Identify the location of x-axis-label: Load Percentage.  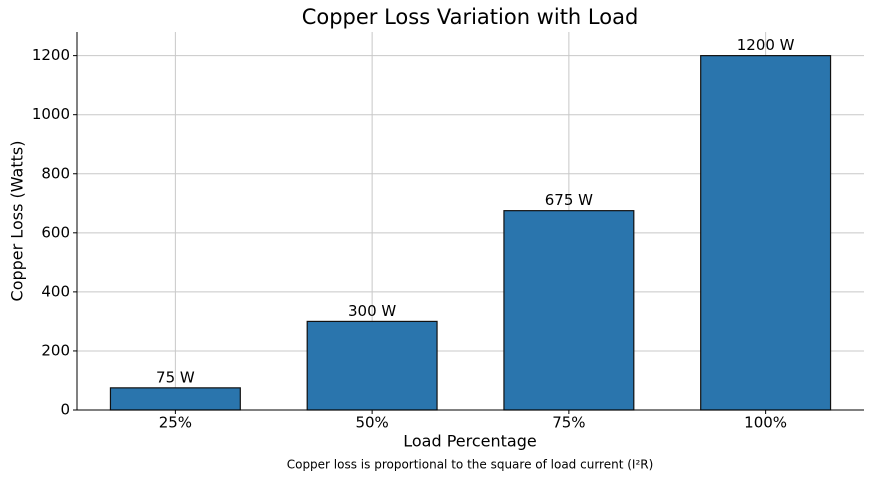
(469, 441).